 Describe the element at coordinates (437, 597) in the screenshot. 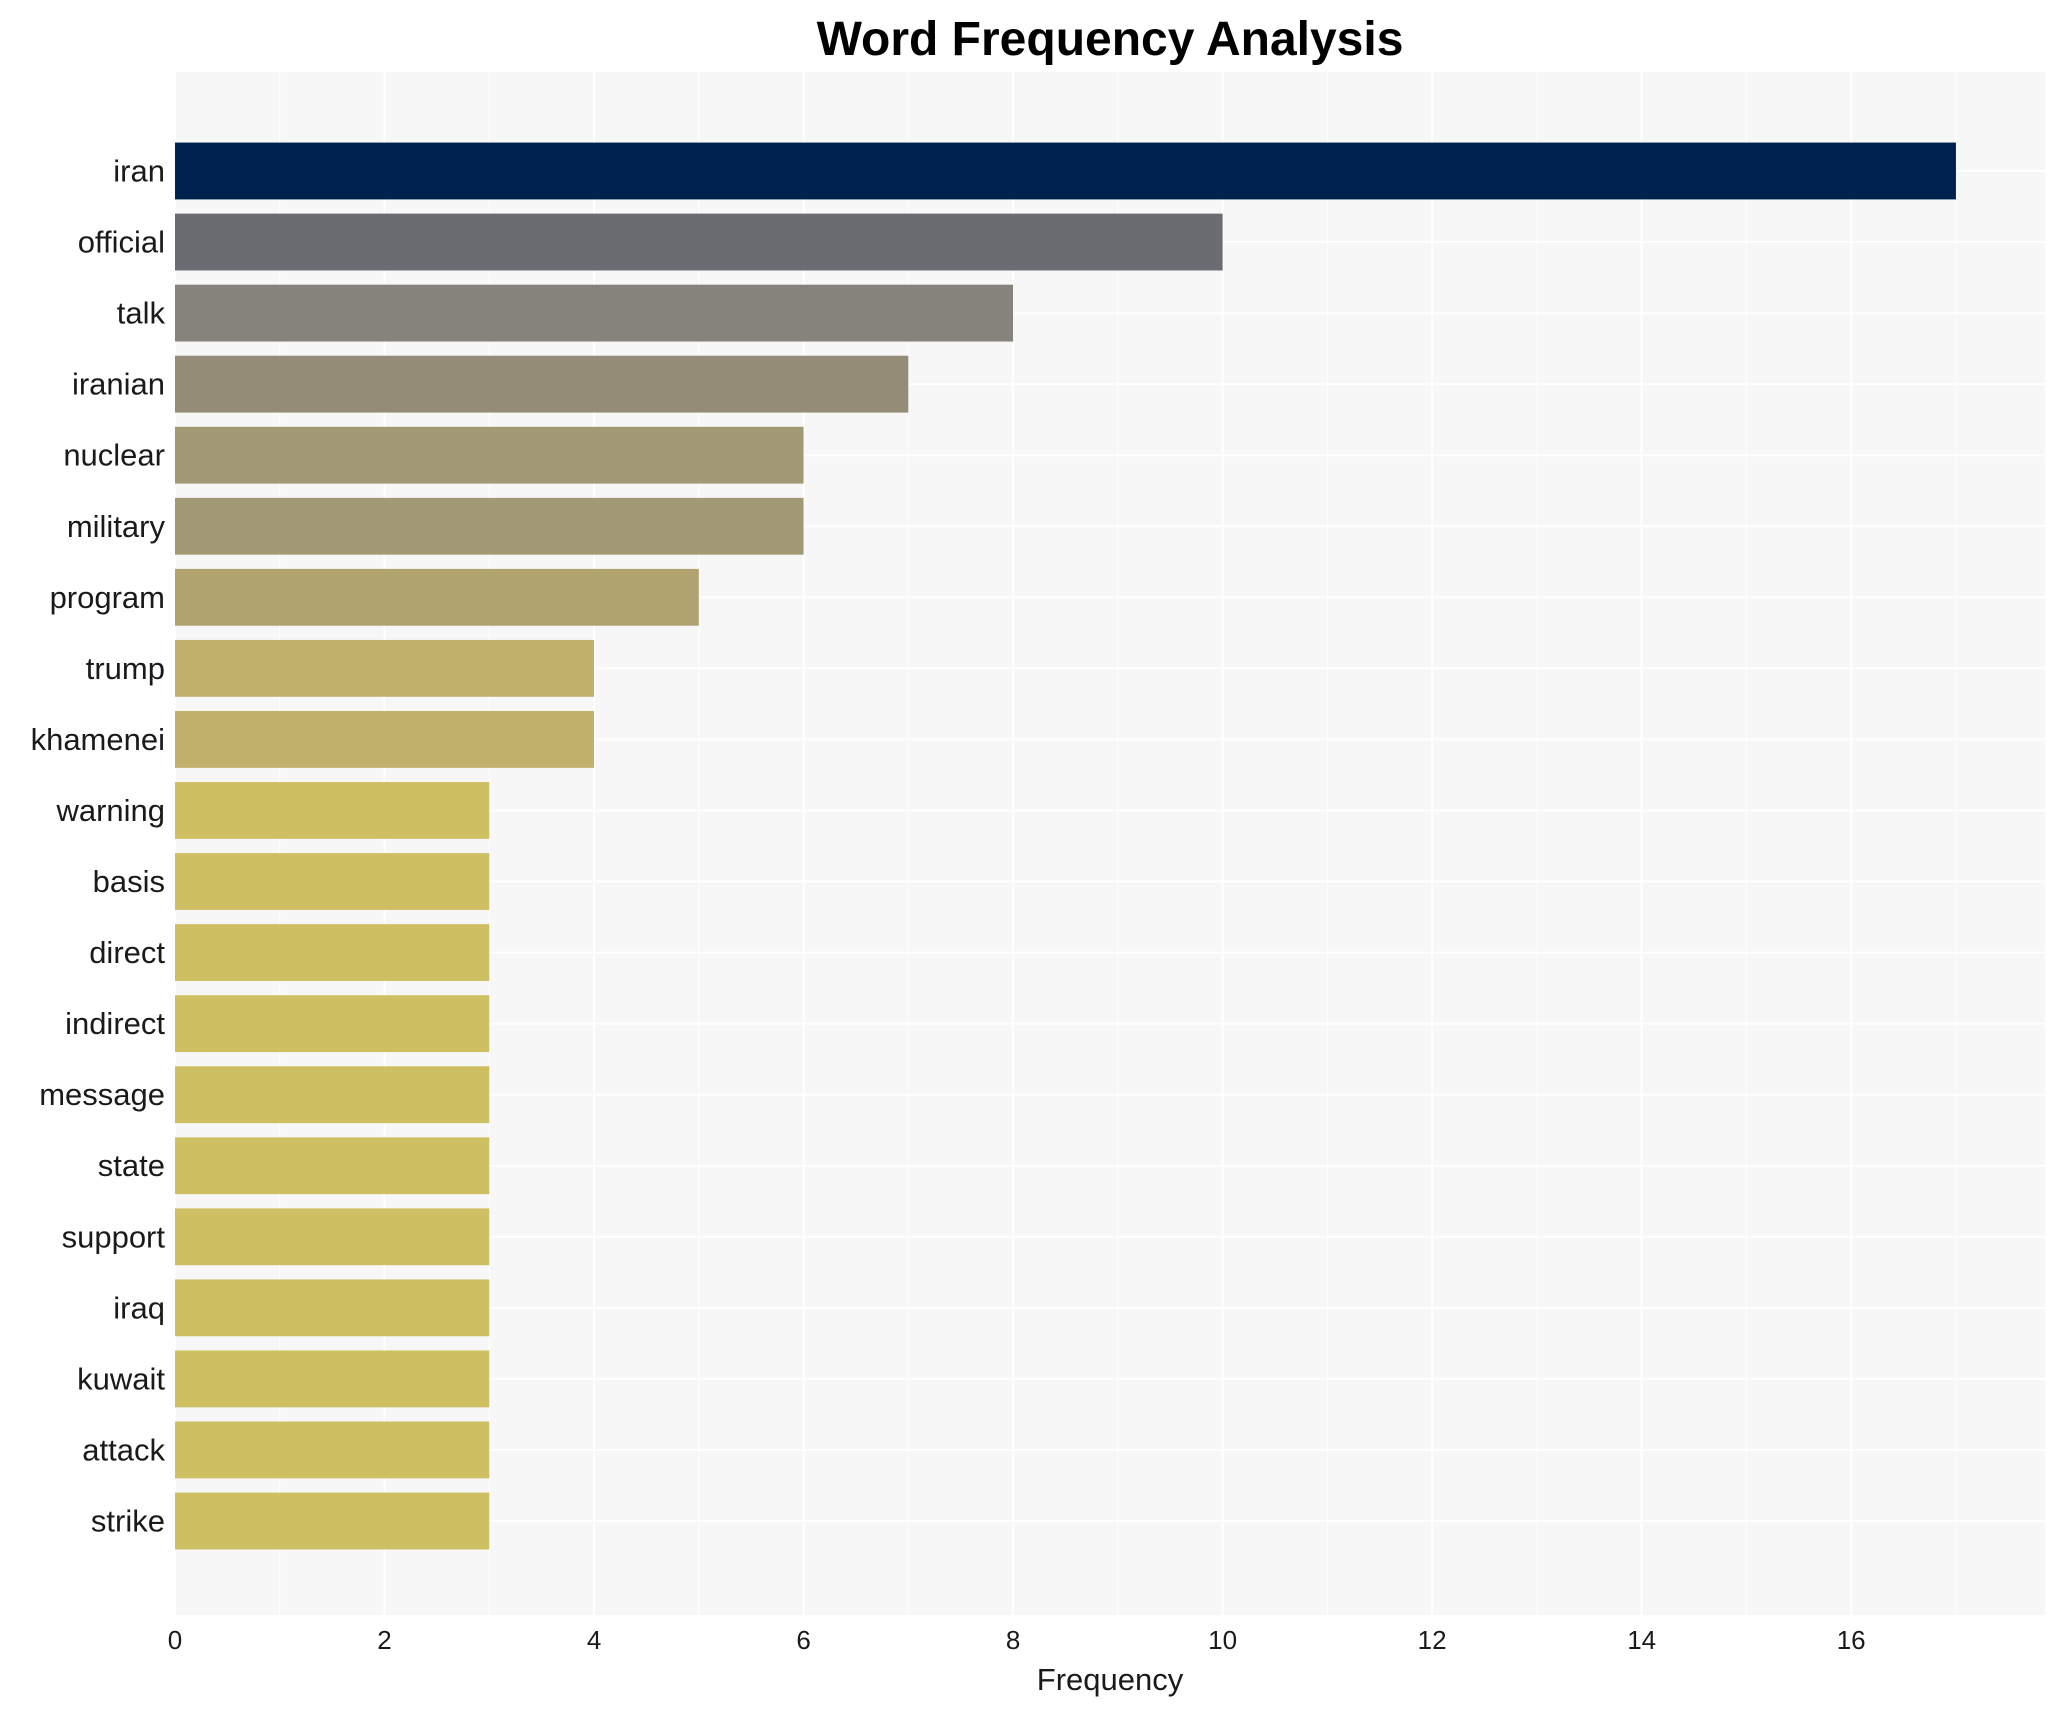

I see `bar-program` at that location.